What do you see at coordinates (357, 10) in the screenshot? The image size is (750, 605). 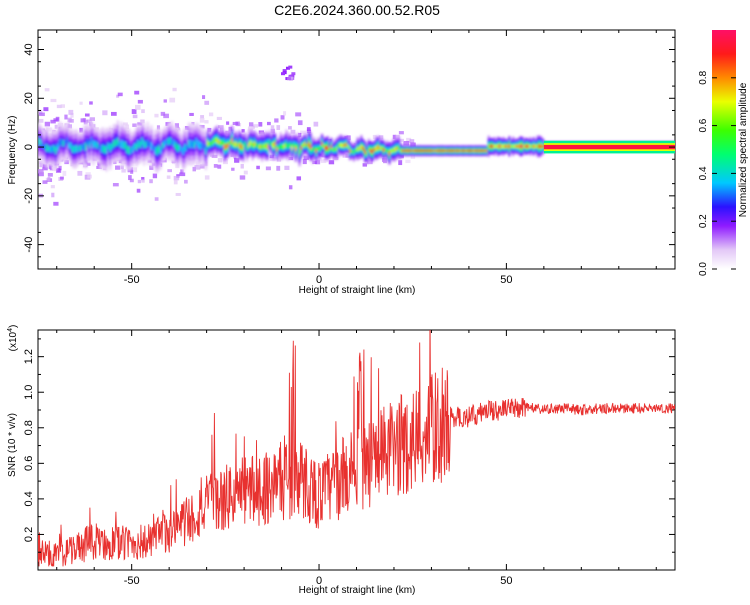 I see `chart-title: C2E6.2024.360.00.52.R05` at bounding box center [357, 10].